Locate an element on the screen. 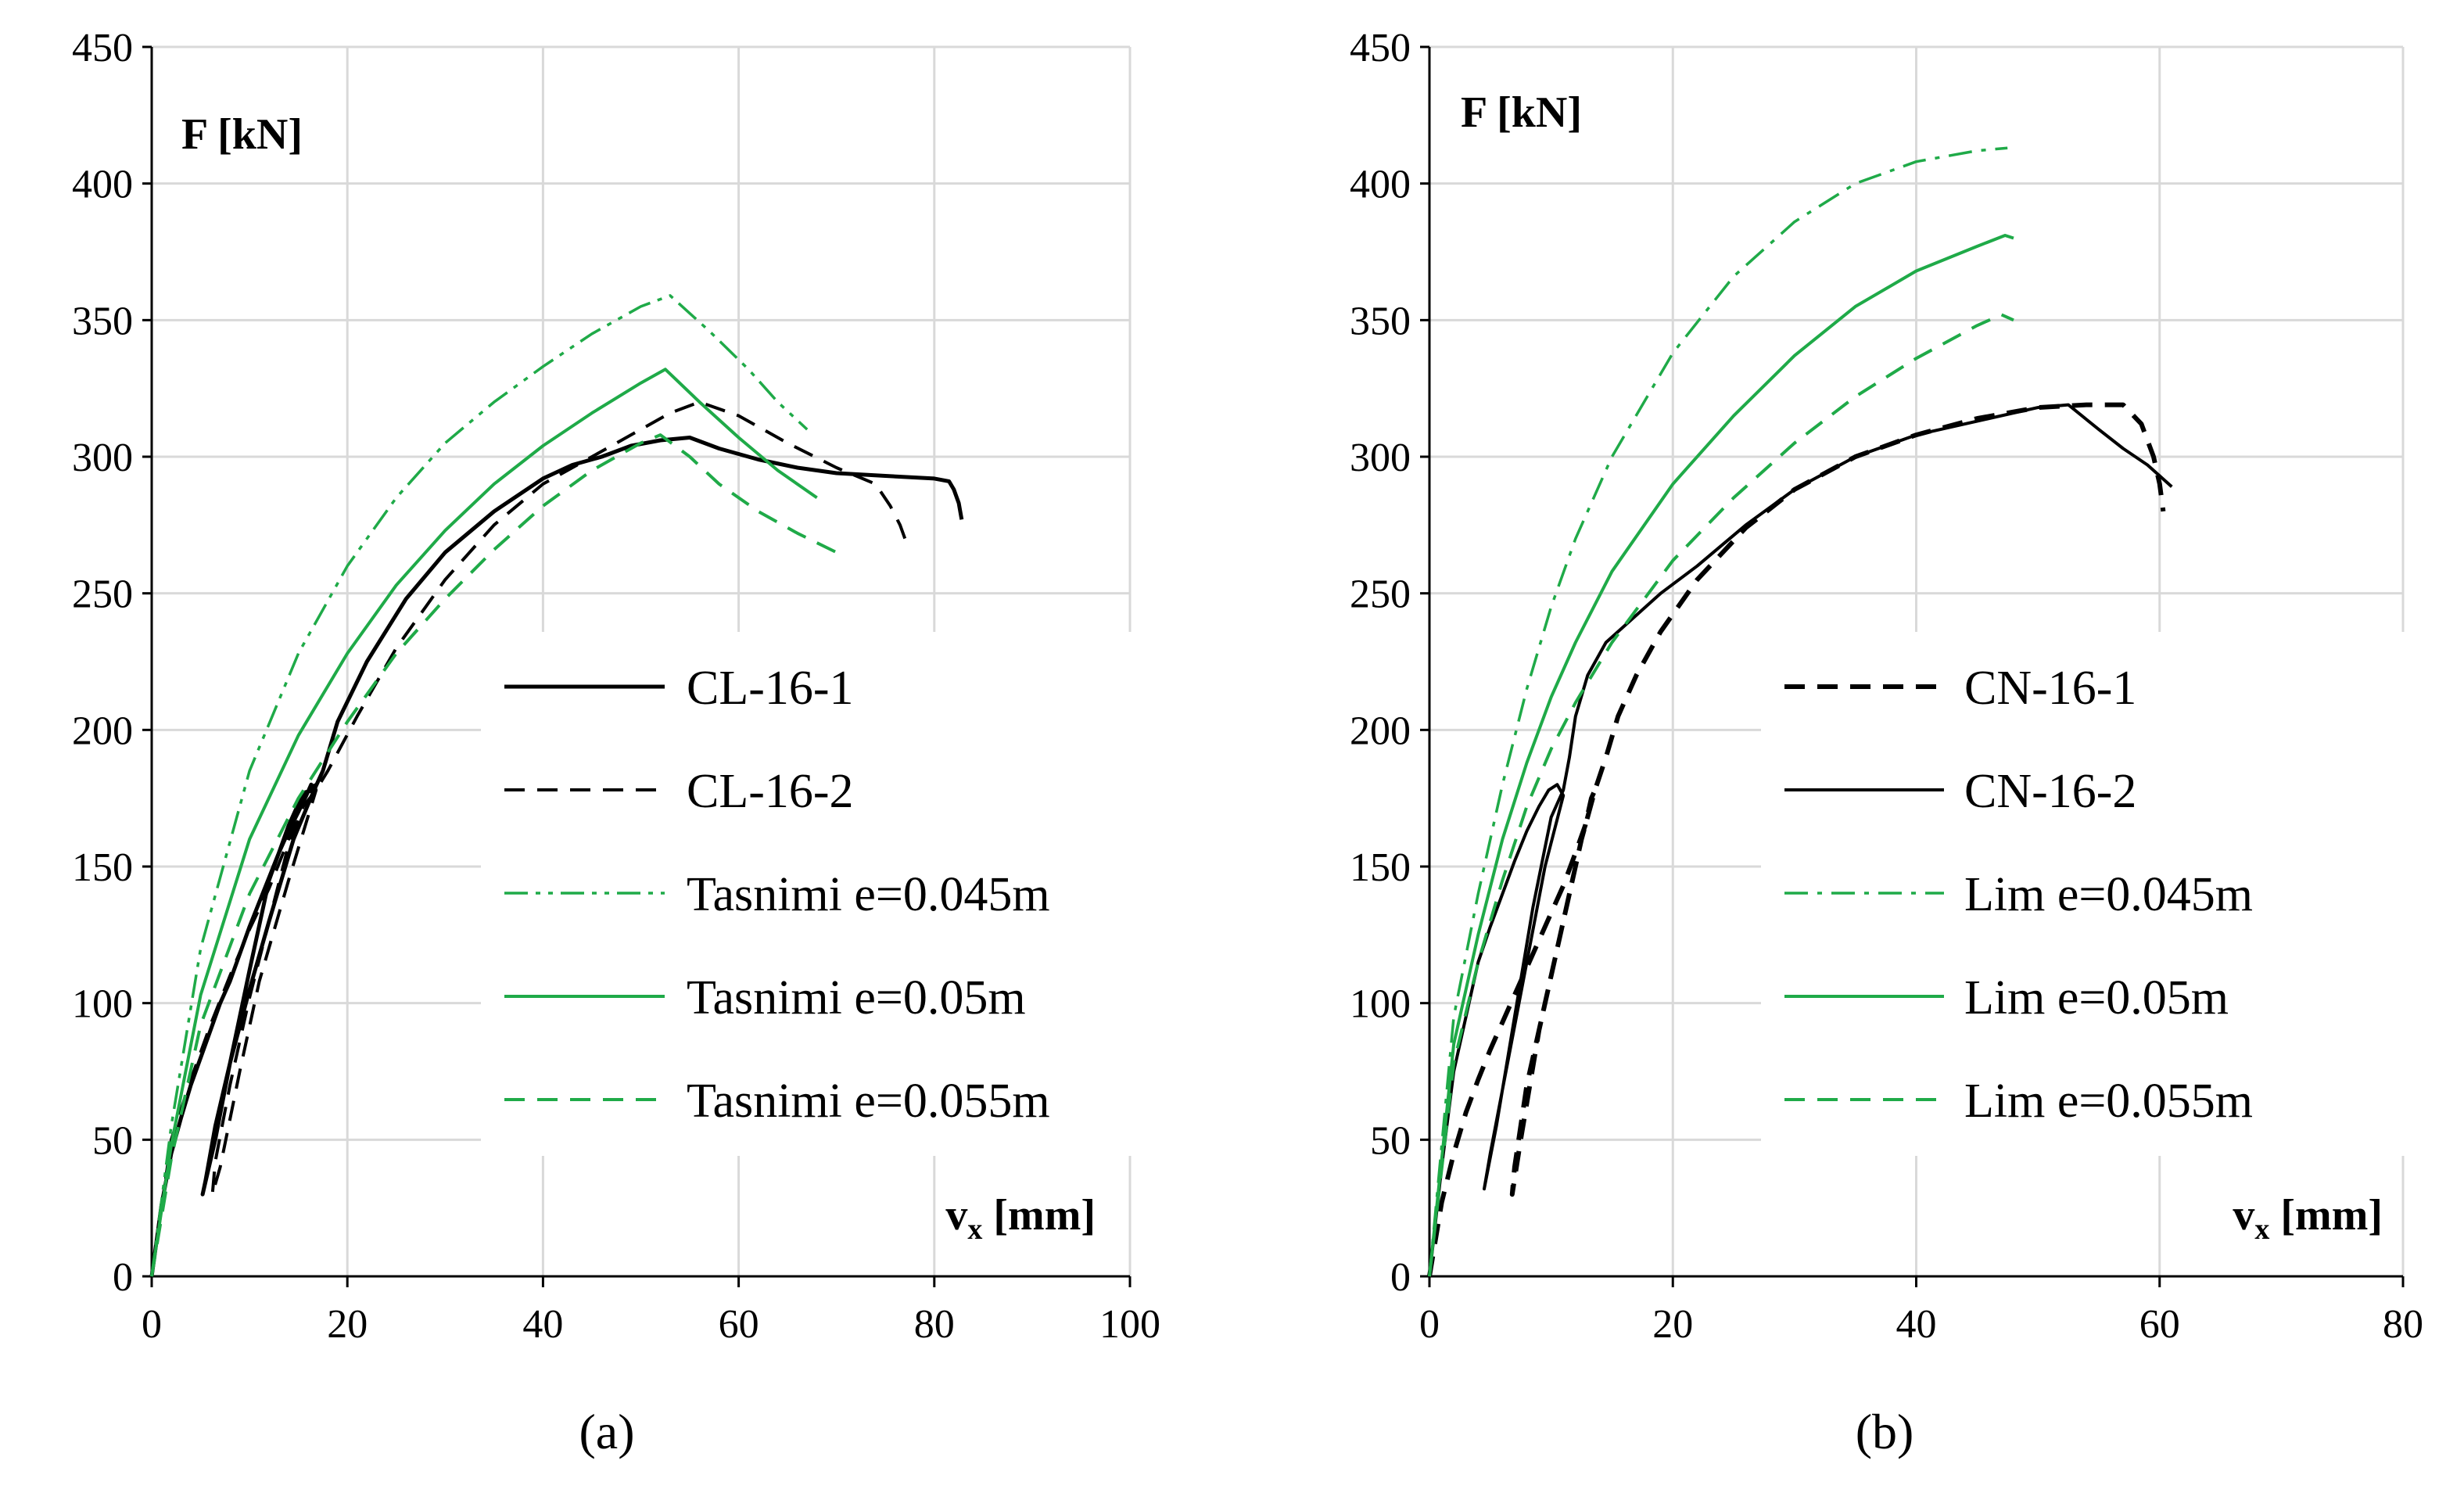 The width and height of the screenshot is (2464, 1500). chart-1-x-tick-label: 20 is located at coordinates (1673, 1324).